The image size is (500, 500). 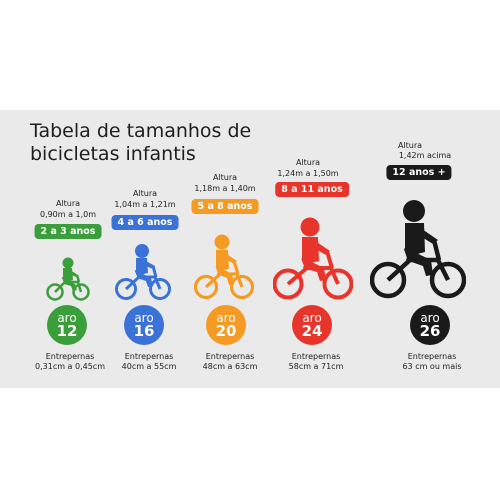 What do you see at coordinates (226, 330) in the screenshot?
I see `aro-number: 20` at bounding box center [226, 330].